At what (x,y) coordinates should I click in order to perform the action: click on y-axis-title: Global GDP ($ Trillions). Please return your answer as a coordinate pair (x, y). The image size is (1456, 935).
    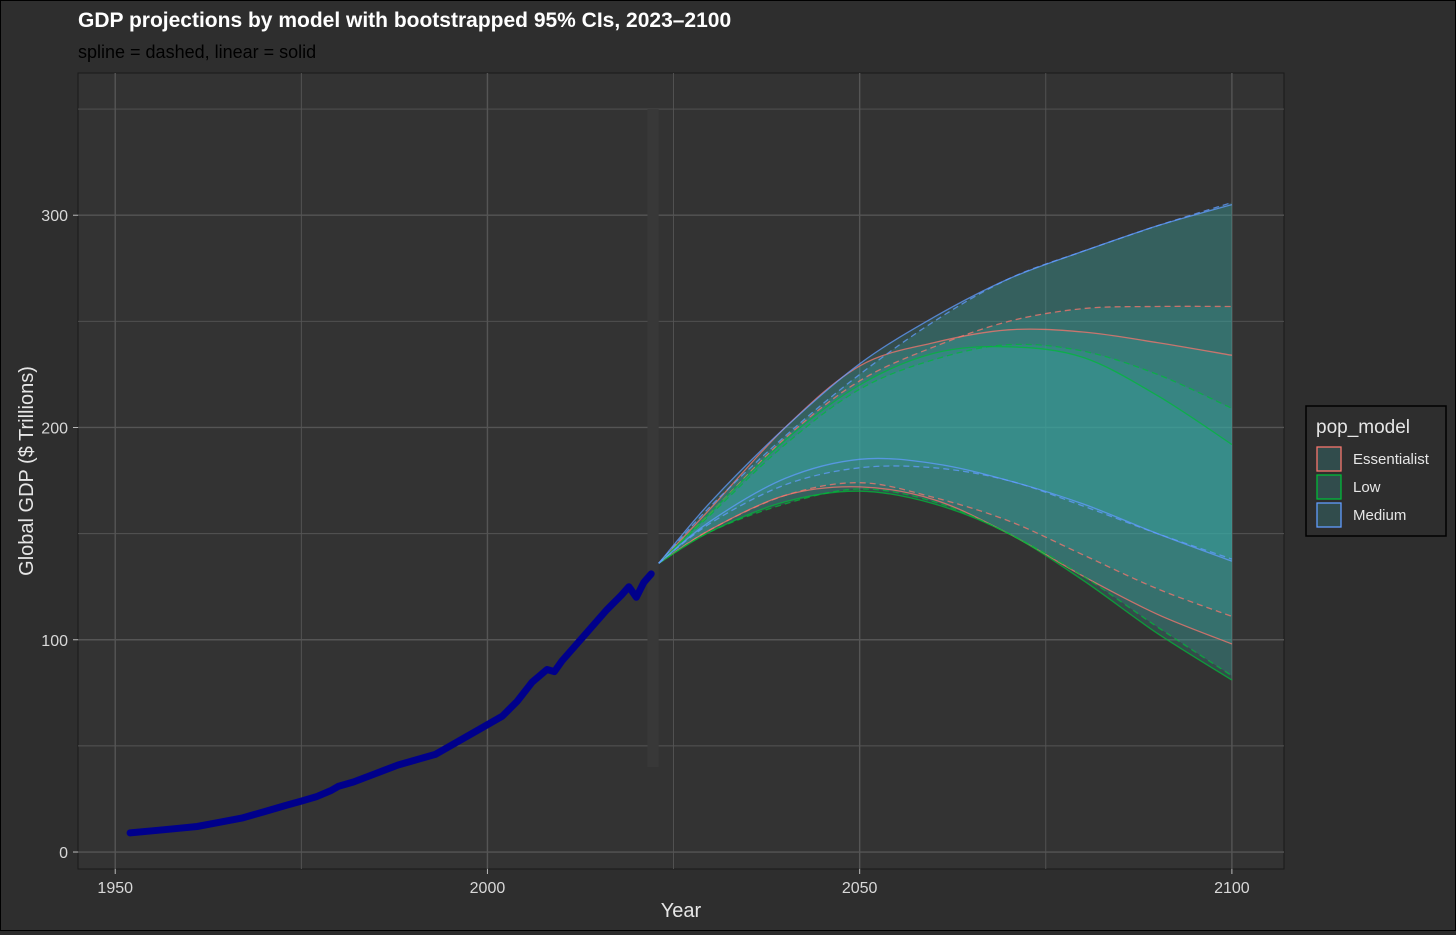
    Looking at the image, I should click on (27, 471).